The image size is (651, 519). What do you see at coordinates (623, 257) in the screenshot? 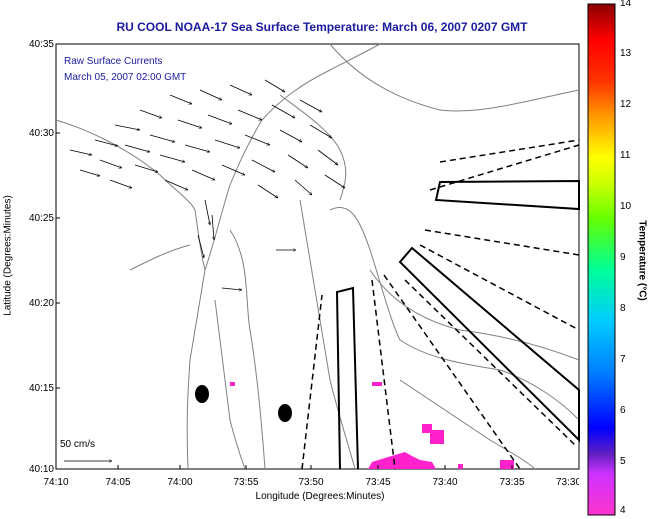
I see `colorbar-tick: 9` at bounding box center [623, 257].